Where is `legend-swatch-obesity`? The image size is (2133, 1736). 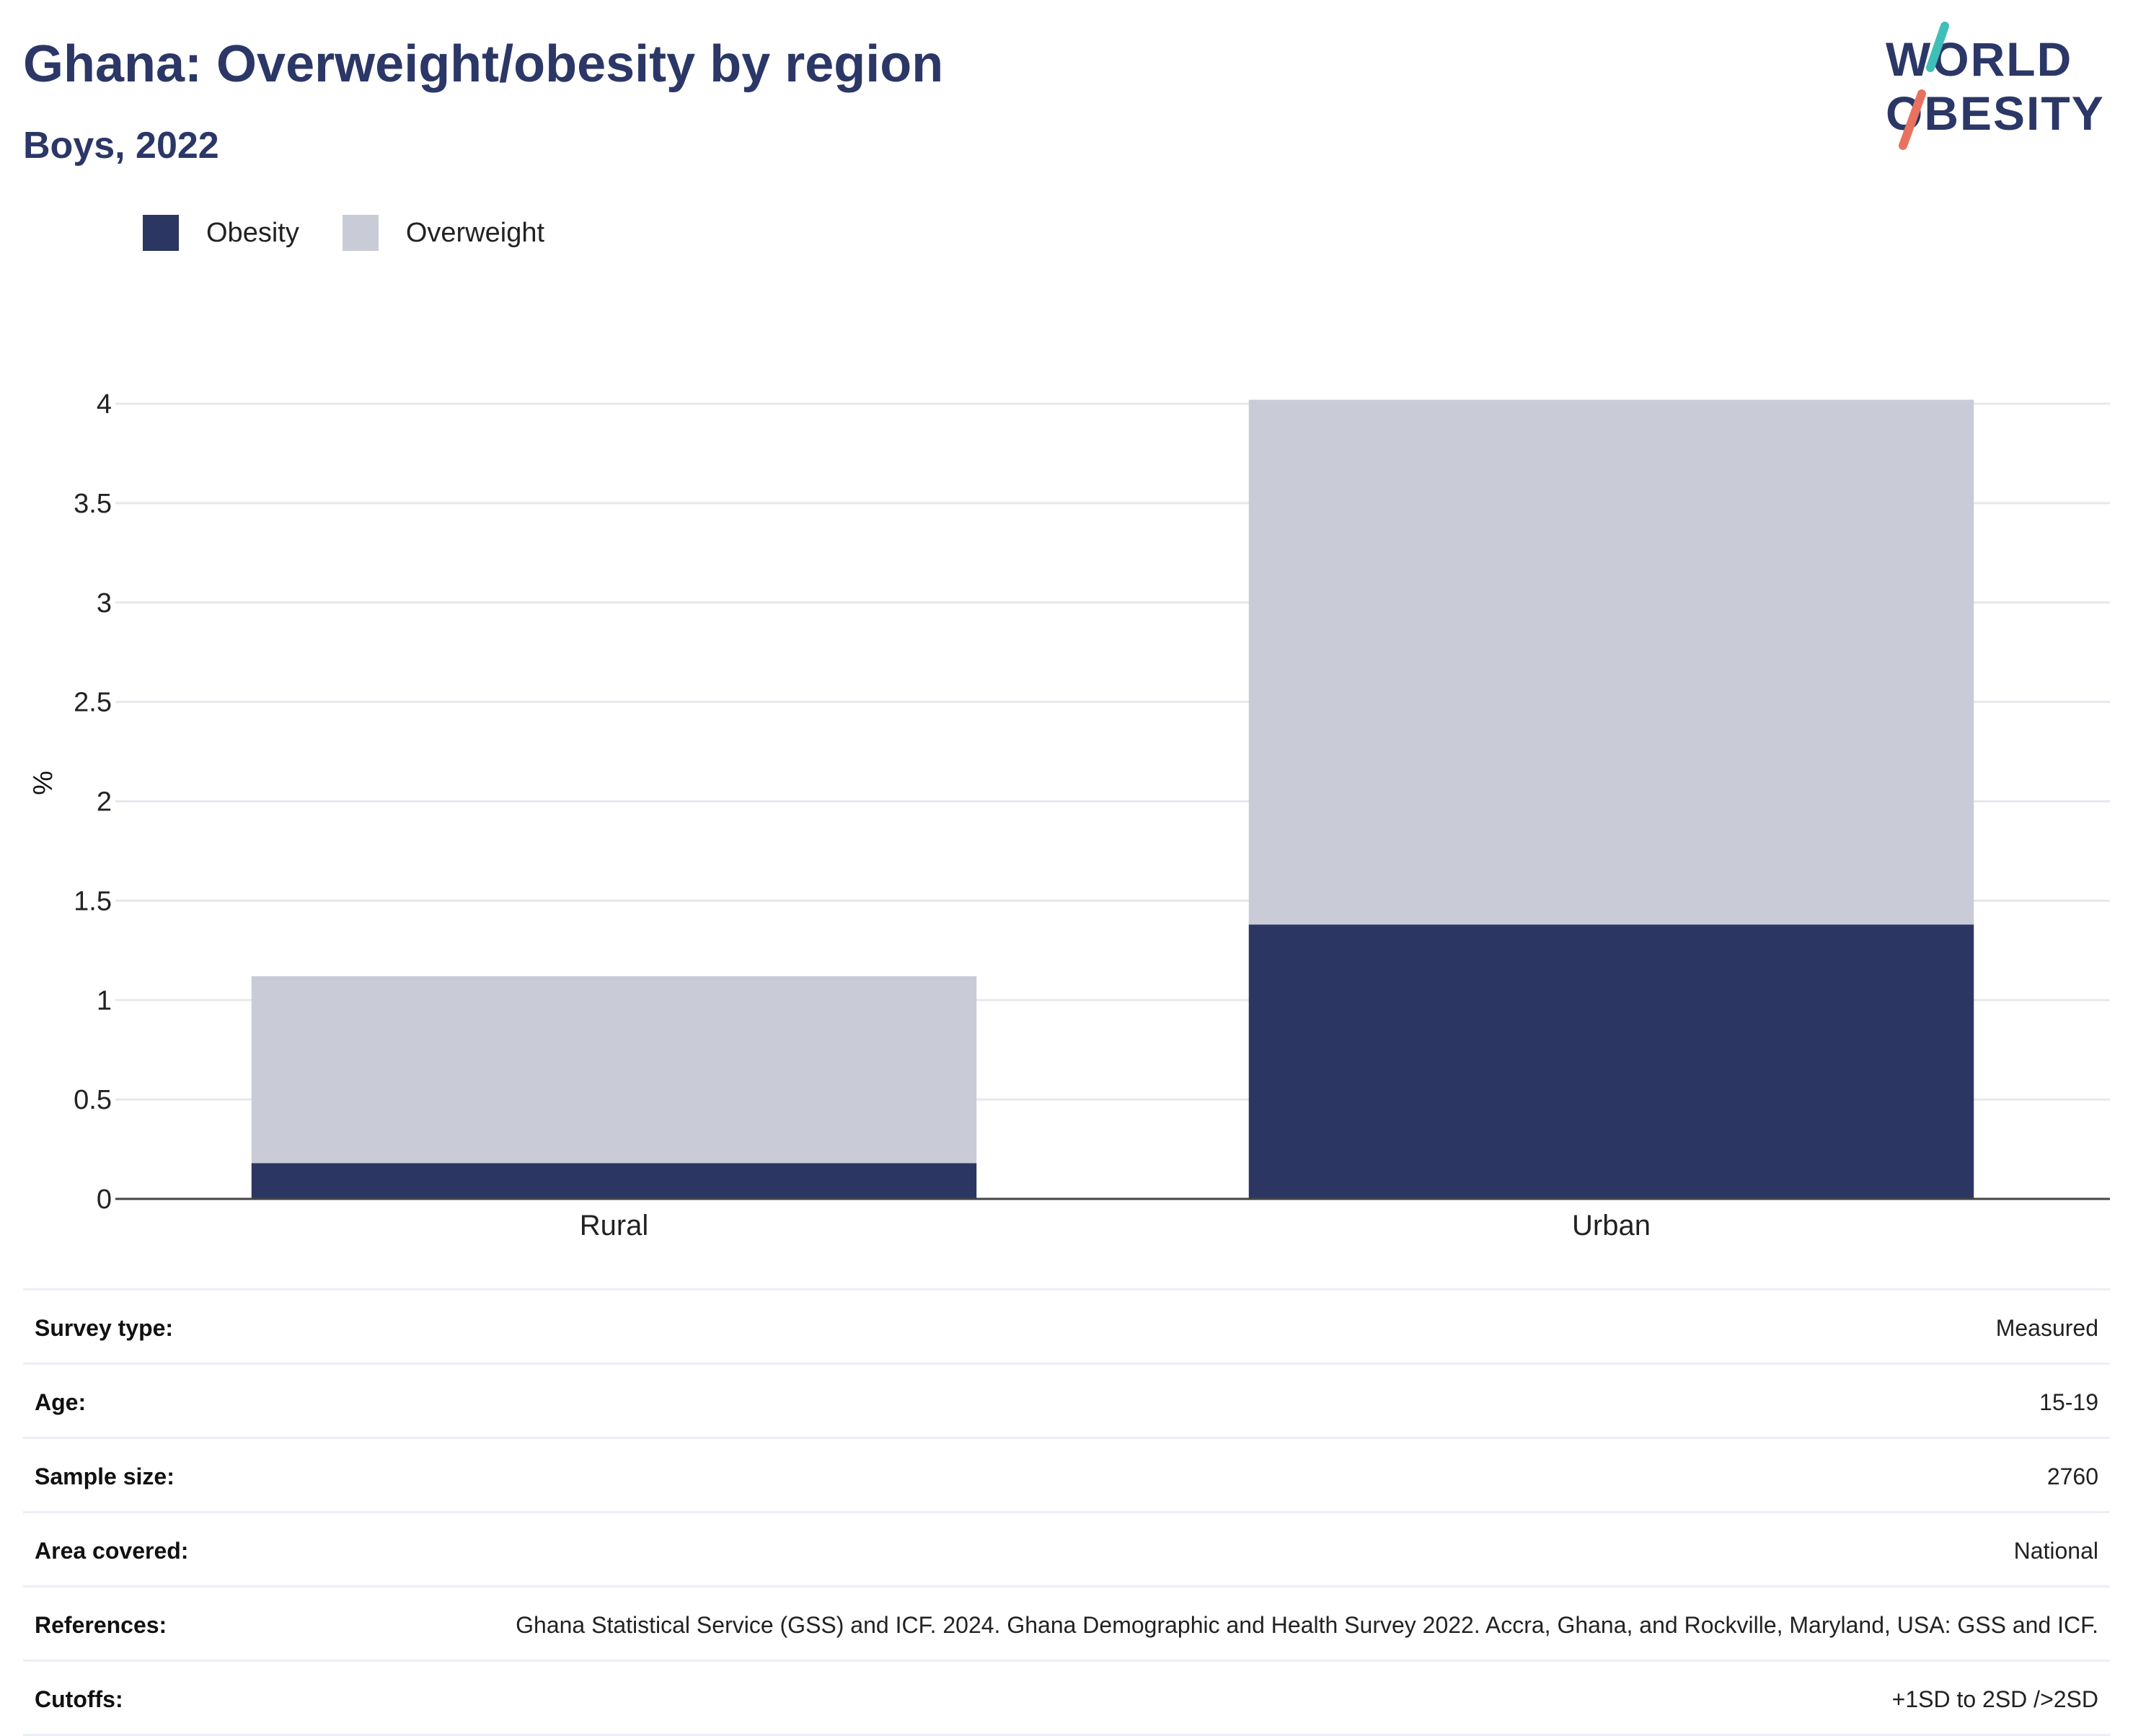 legend-swatch-obesity is located at coordinates (161, 233).